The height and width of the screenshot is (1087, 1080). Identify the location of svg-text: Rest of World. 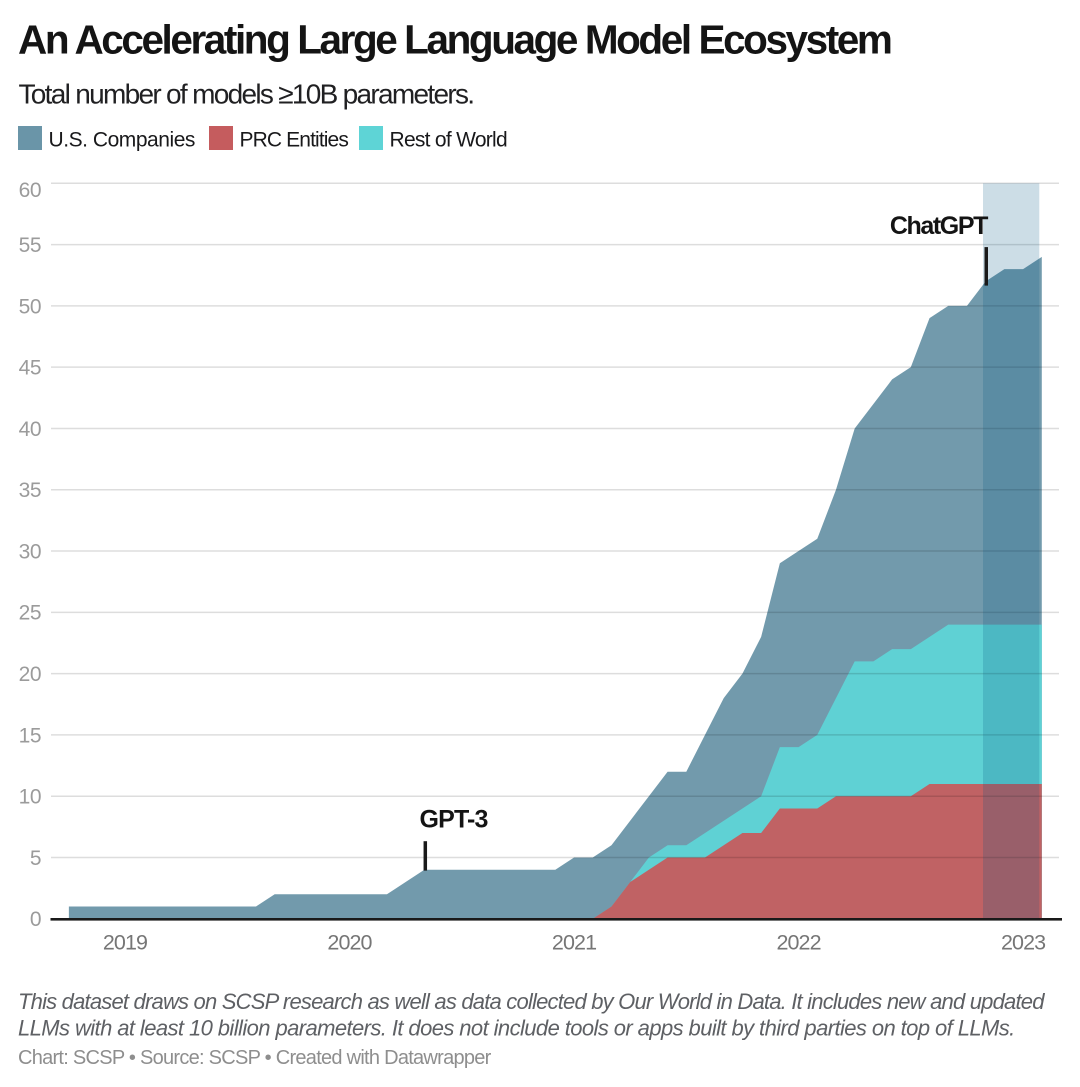
(449, 140).